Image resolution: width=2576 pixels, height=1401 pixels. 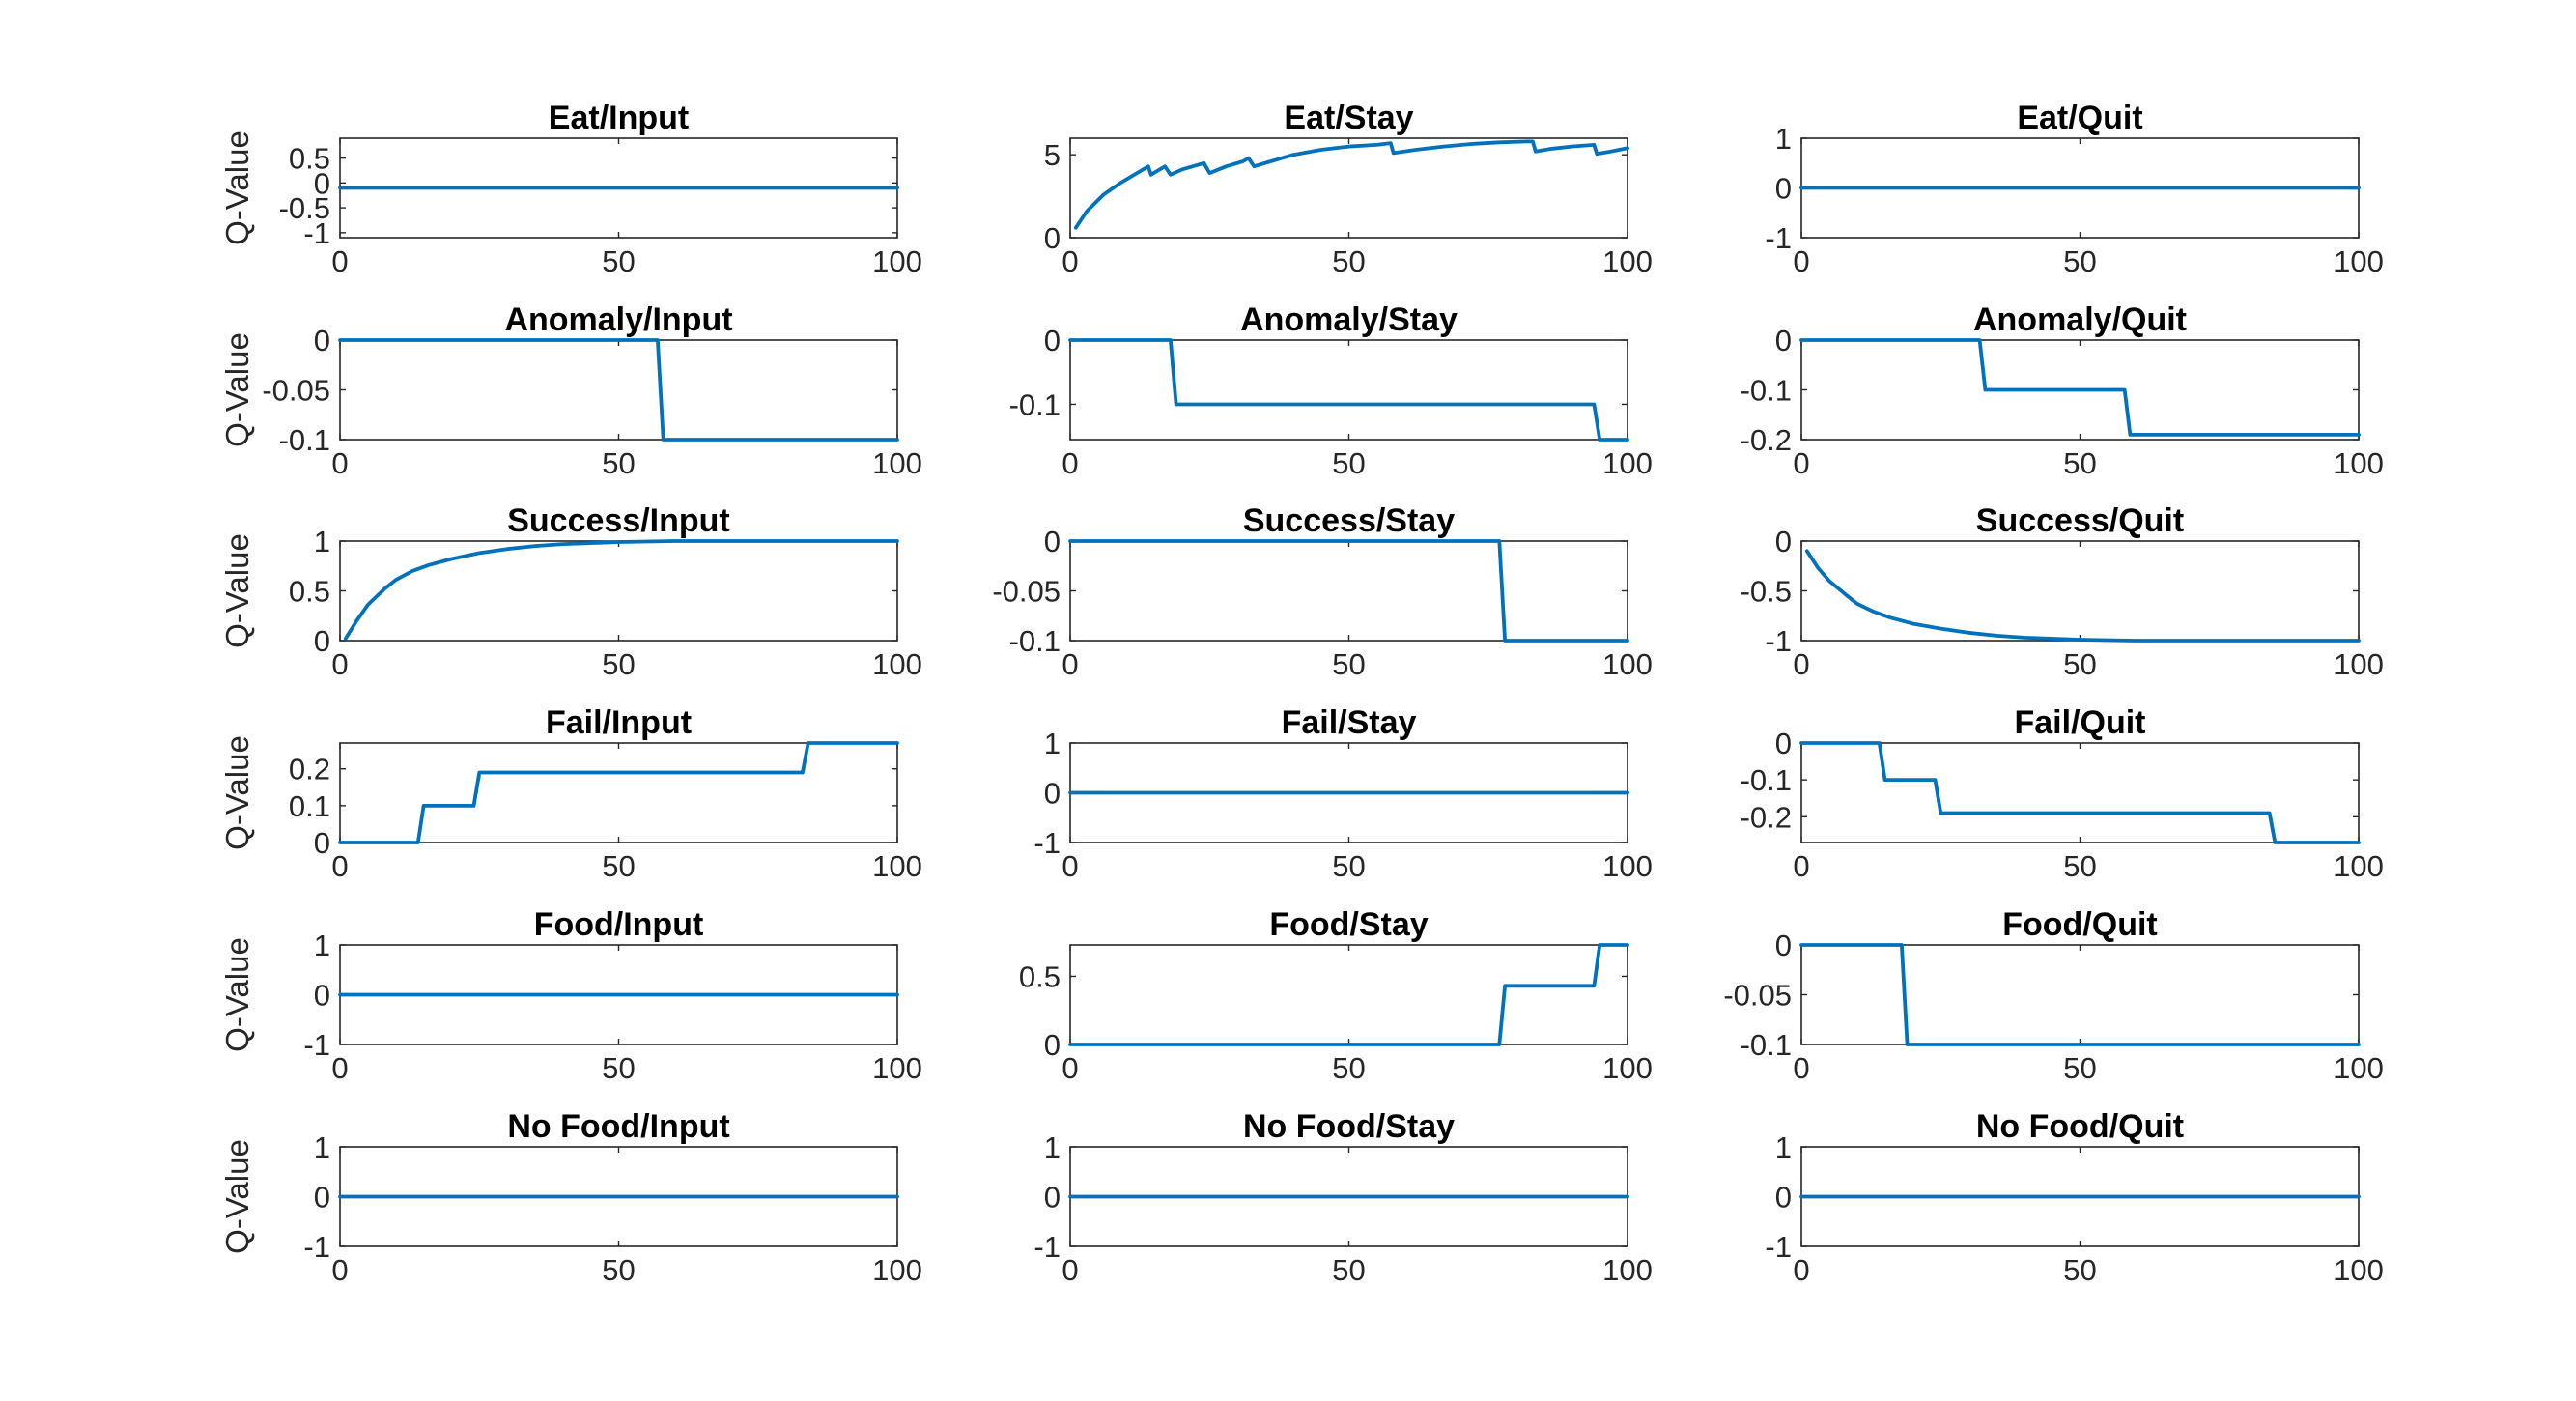 I want to click on subplot-title: Fail/Input, so click(x=619, y=722).